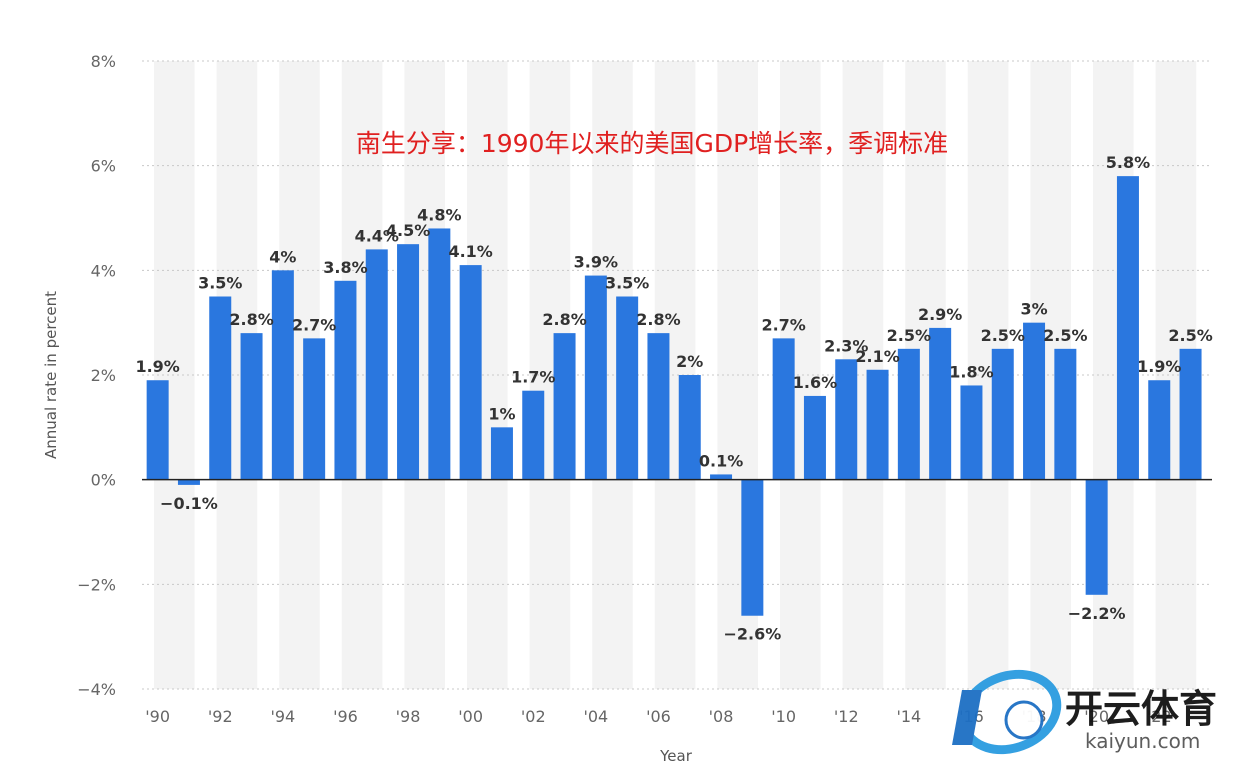  What do you see at coordinates (188, 482) in the screenshot?
I see `bar-1991` at bounding box center [188, 482].